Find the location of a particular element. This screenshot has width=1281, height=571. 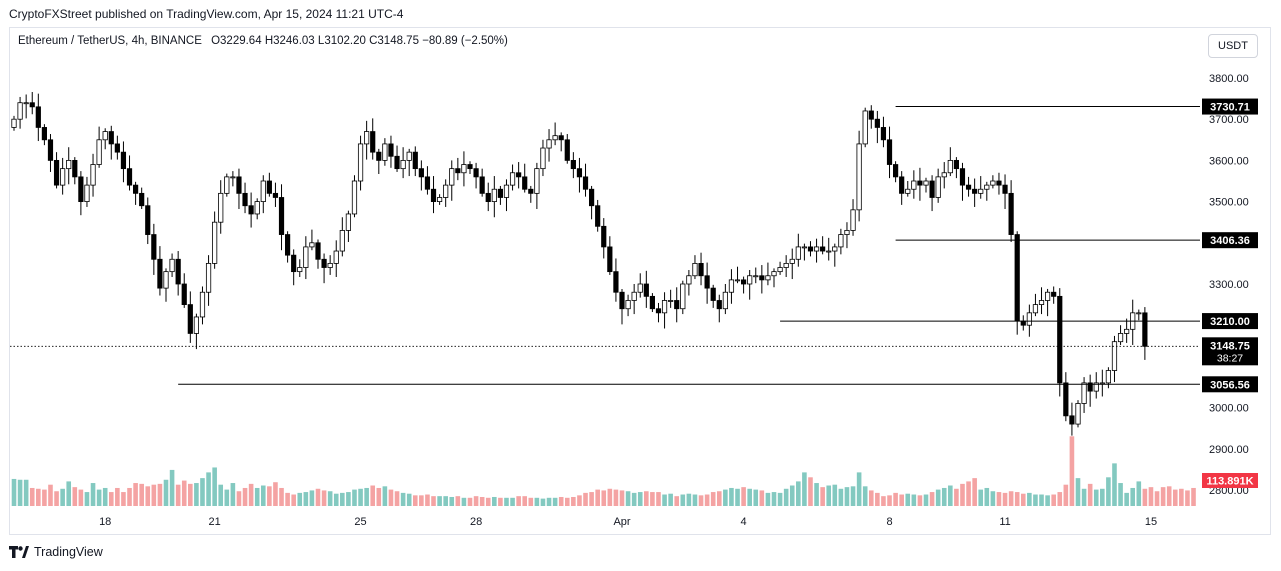

x-tick-label: 8 is located at coordinates (889, 522).